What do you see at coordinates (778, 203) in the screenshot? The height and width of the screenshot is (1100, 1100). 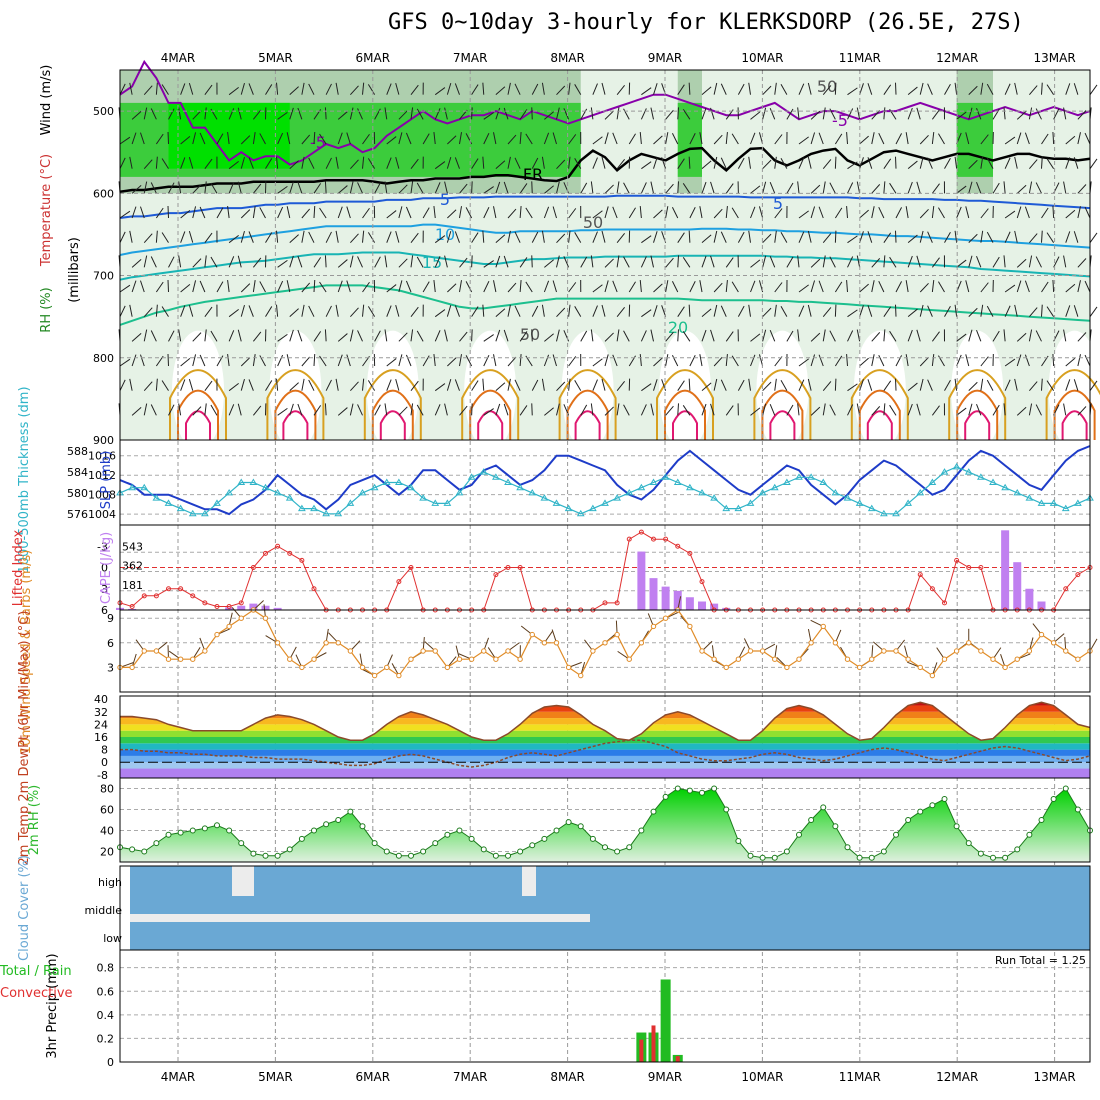 I see `contour-label: 5` at bounding box center [778, 203].